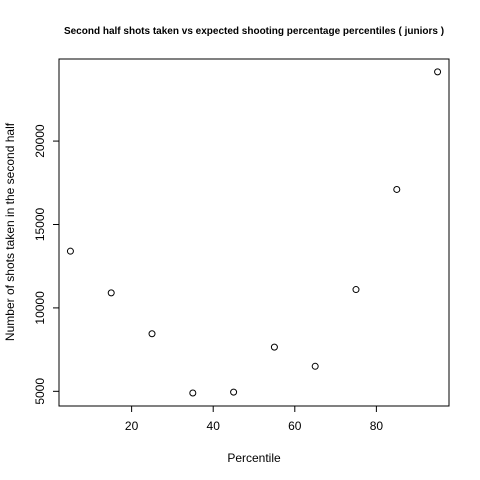 The width and height of the screenshot is (480, 480). I want to click on x-axis-label: Percentile, so click(254, 458).